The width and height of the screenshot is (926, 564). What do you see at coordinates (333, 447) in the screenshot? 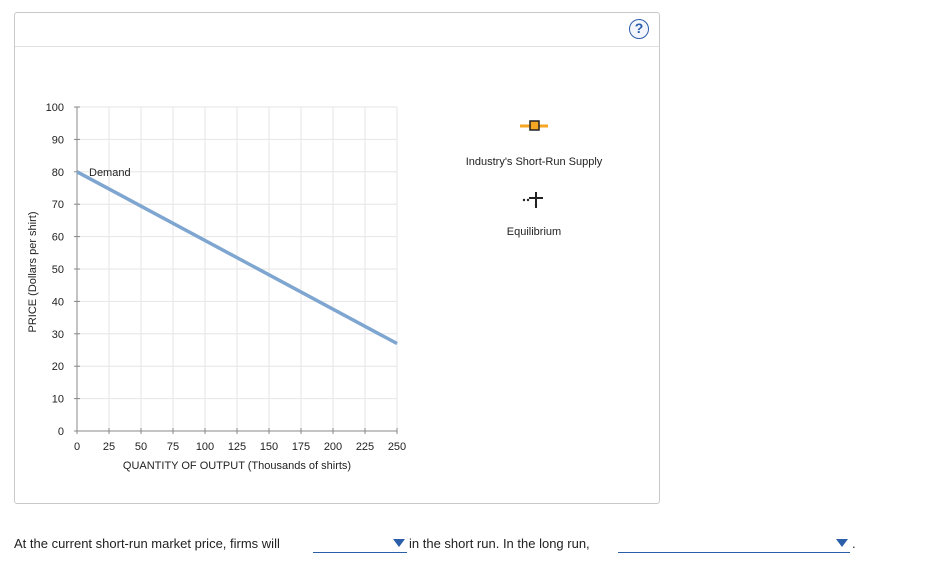
I see `x-tick-label: 200` at bounding box center [333, 447].